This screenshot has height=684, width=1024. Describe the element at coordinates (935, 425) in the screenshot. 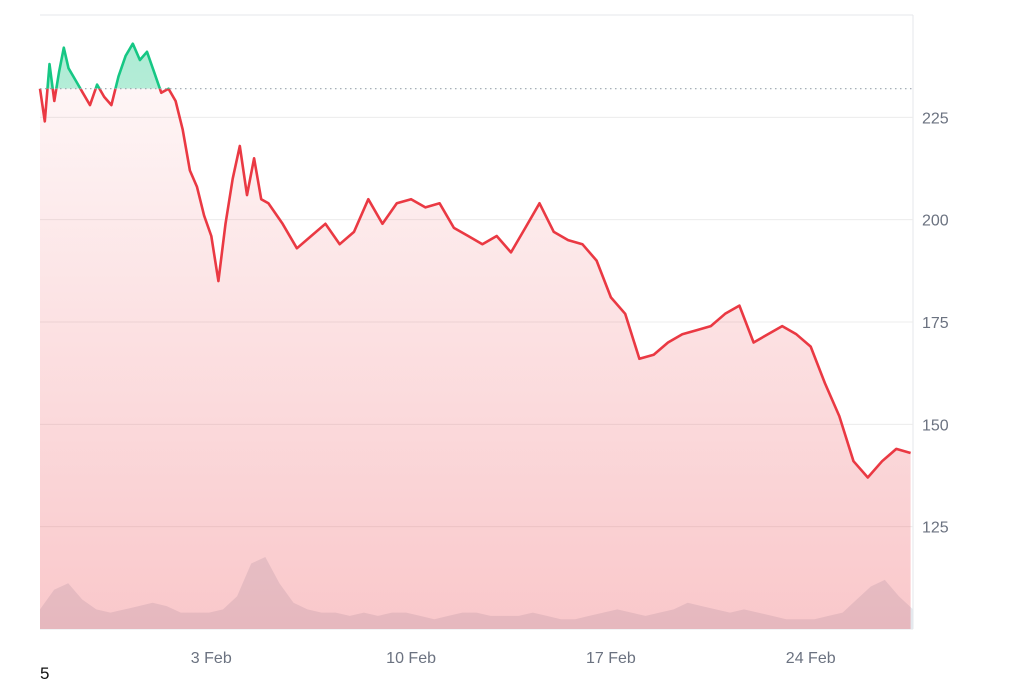

I see `y-tick-label: 150` at that location.